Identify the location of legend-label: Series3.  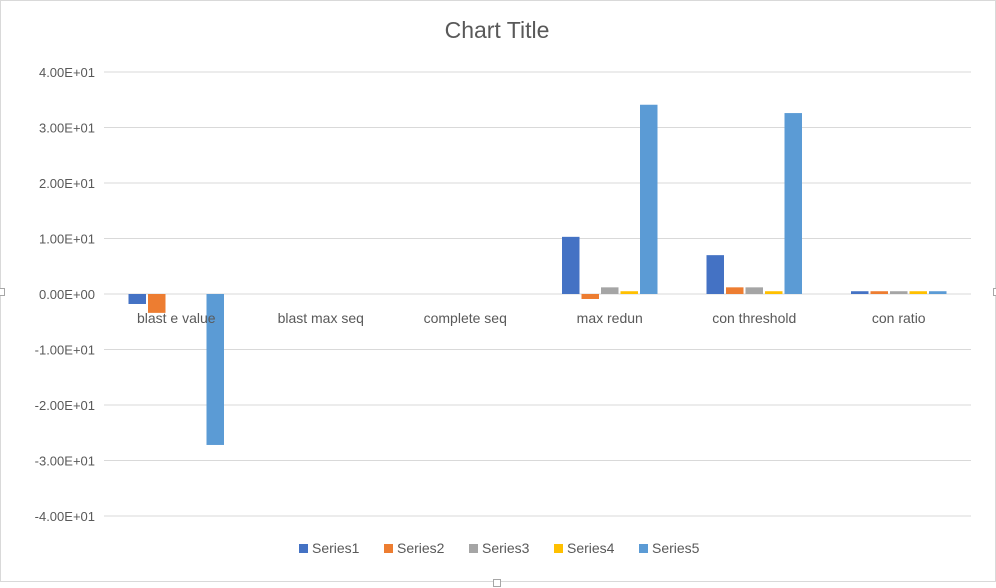
(506, 548).